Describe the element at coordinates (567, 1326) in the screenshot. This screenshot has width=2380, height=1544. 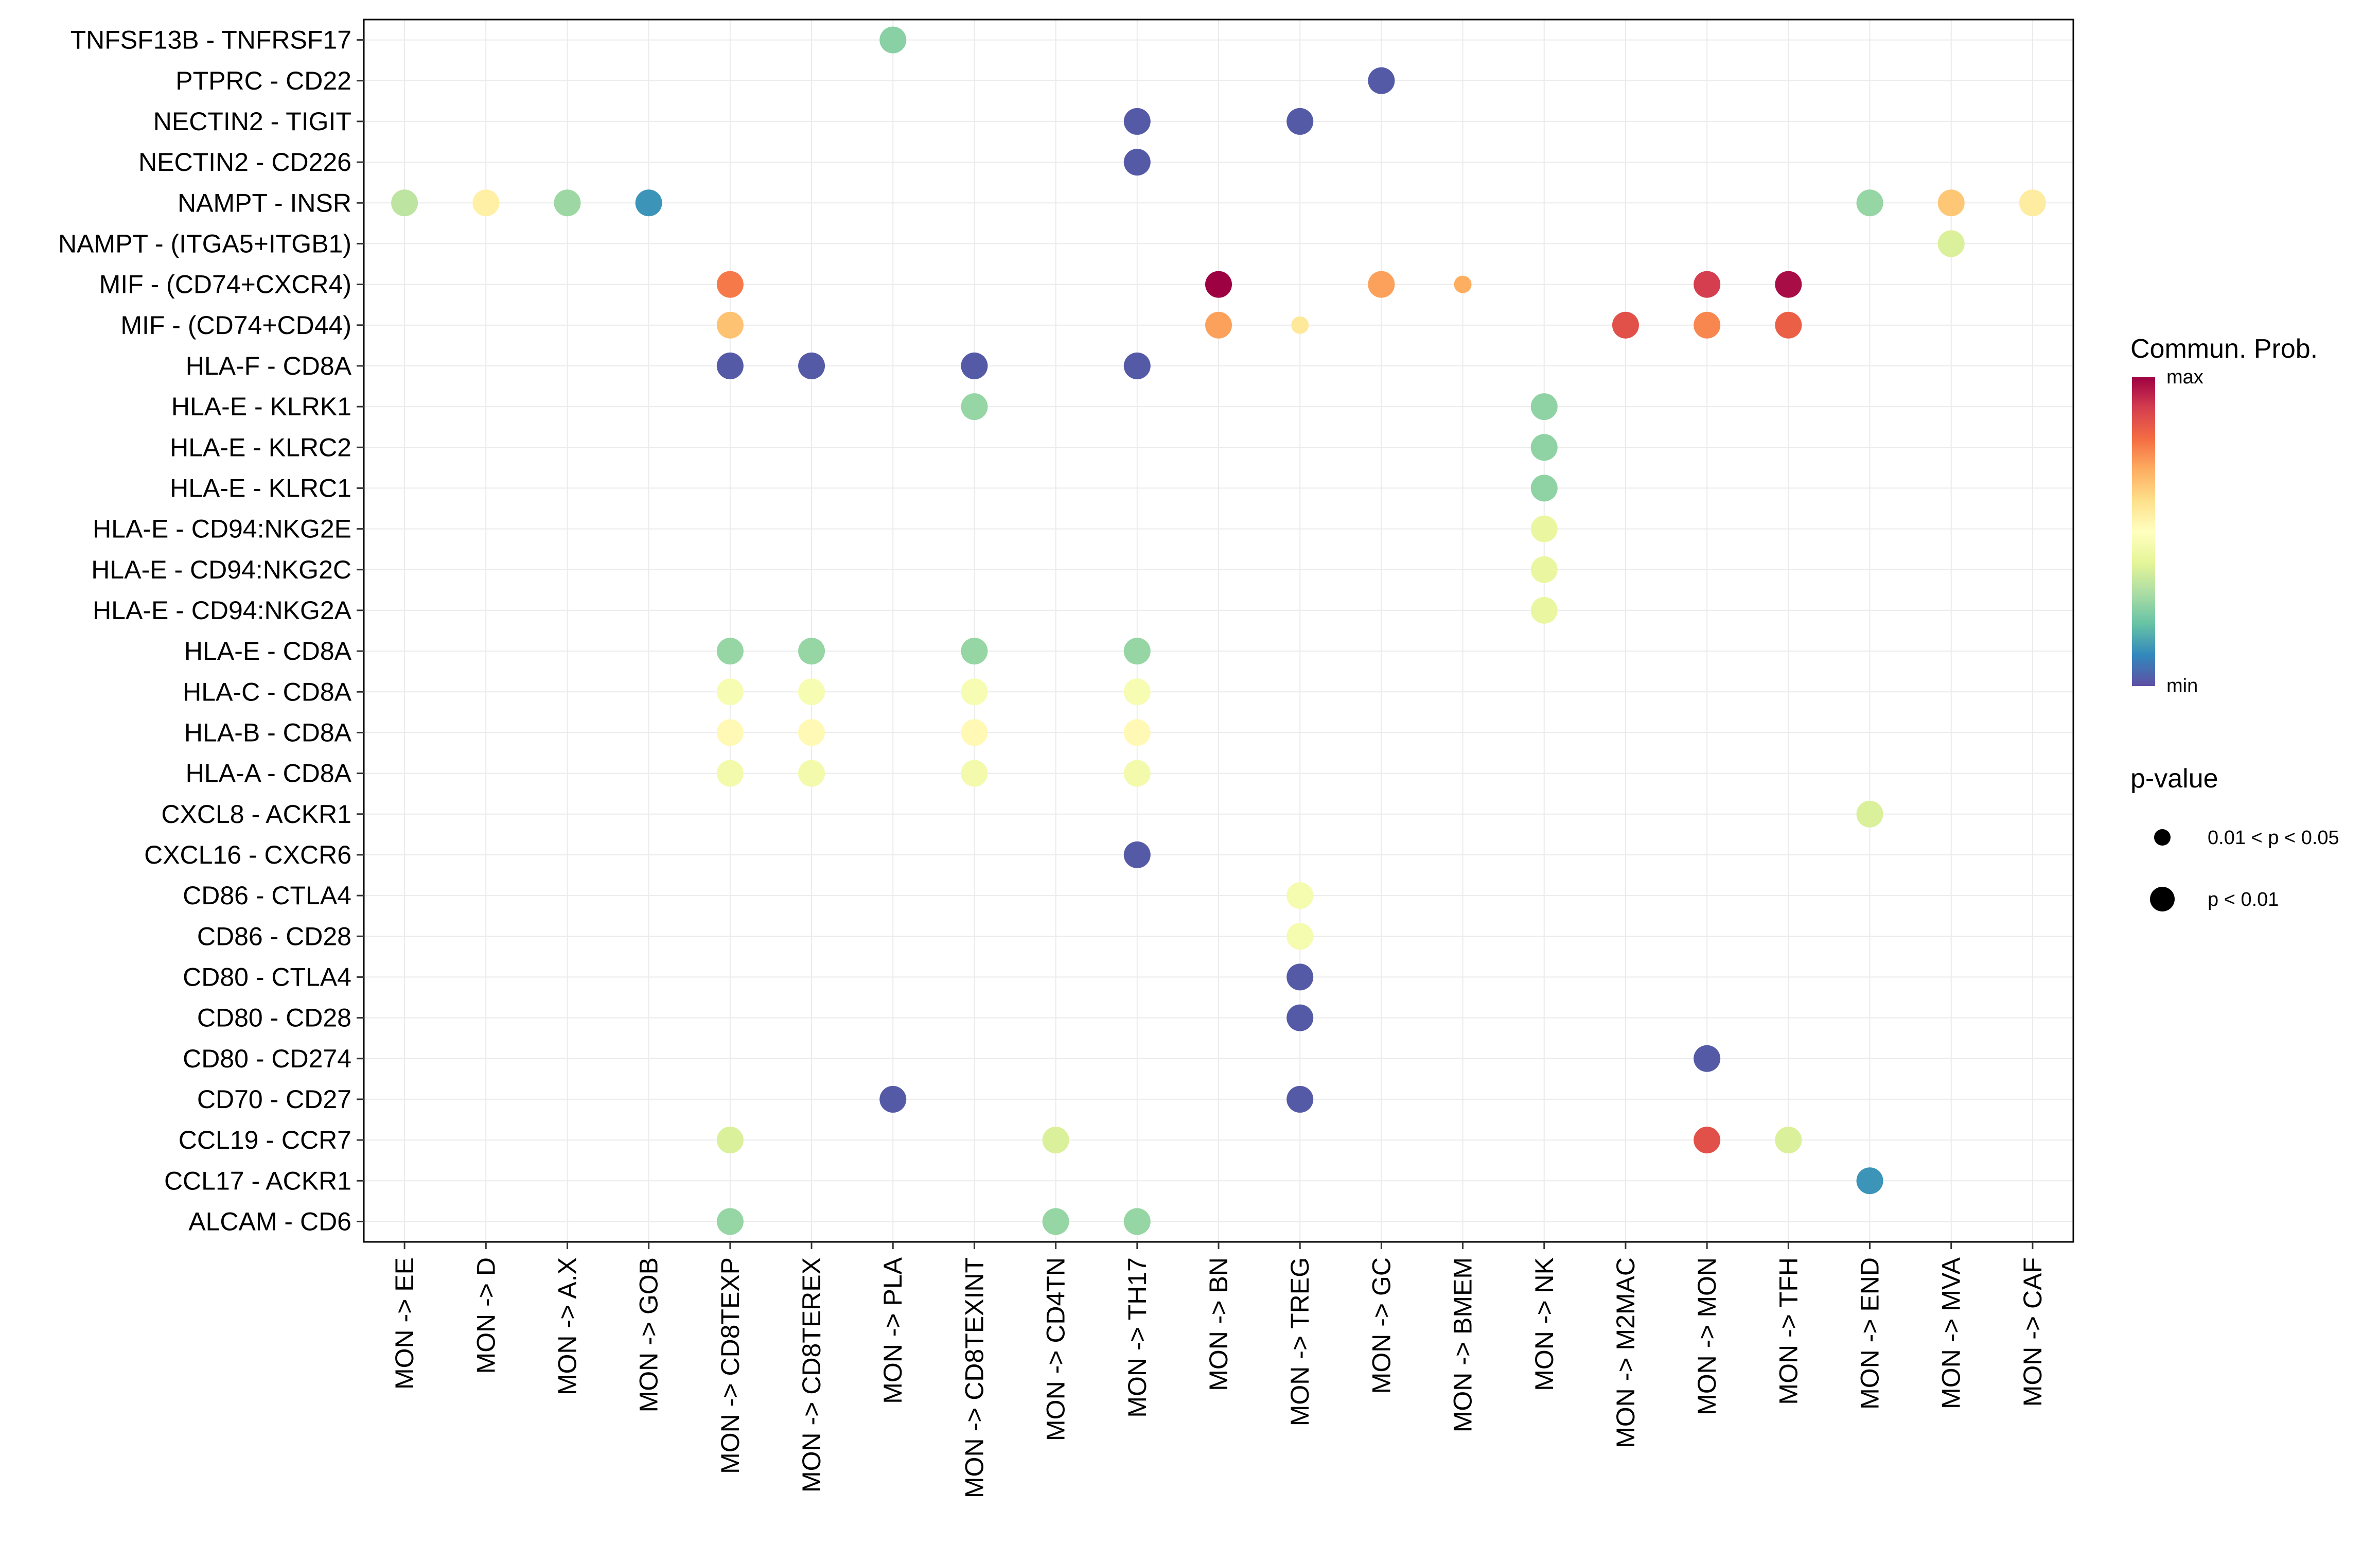
I see `x-tick-label: MON -> A.X` at that location.